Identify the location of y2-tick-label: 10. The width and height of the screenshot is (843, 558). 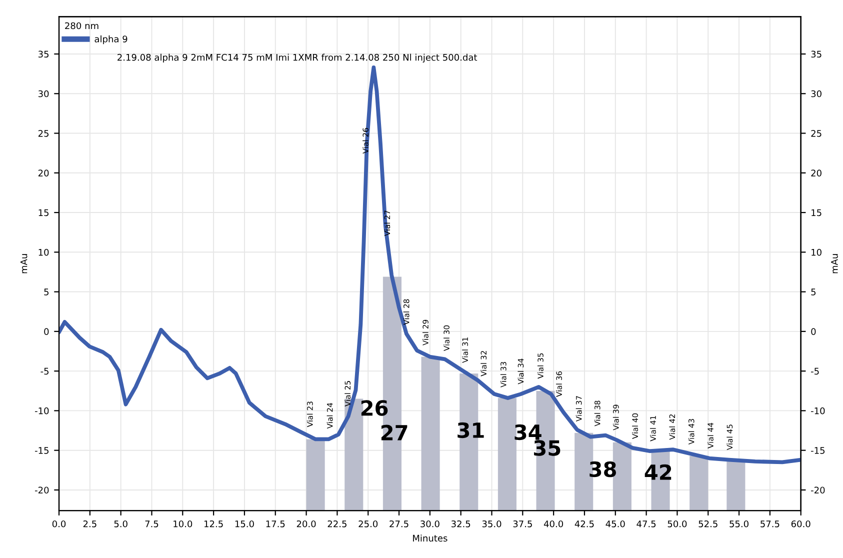
(817, 252).